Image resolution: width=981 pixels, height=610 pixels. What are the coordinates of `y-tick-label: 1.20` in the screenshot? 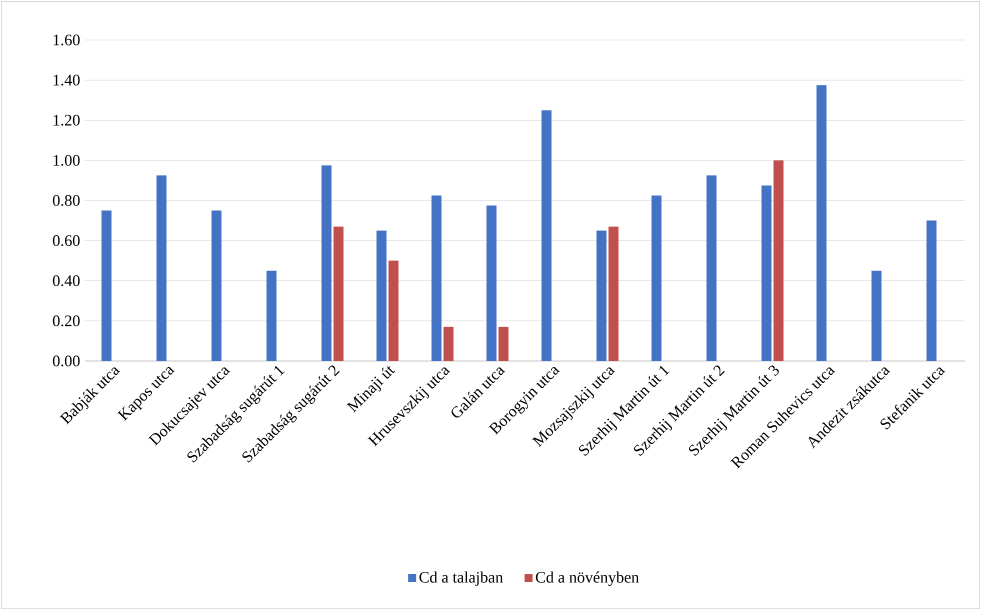 It's located at (67, 120).